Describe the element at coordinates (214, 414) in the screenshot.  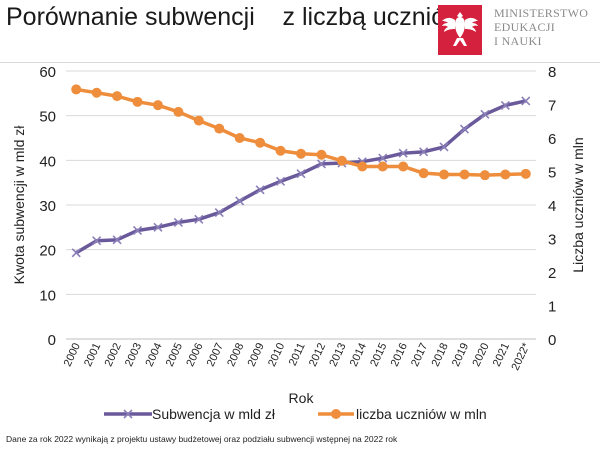
I see `legend-label: Subwencja w mld zł` at that location.